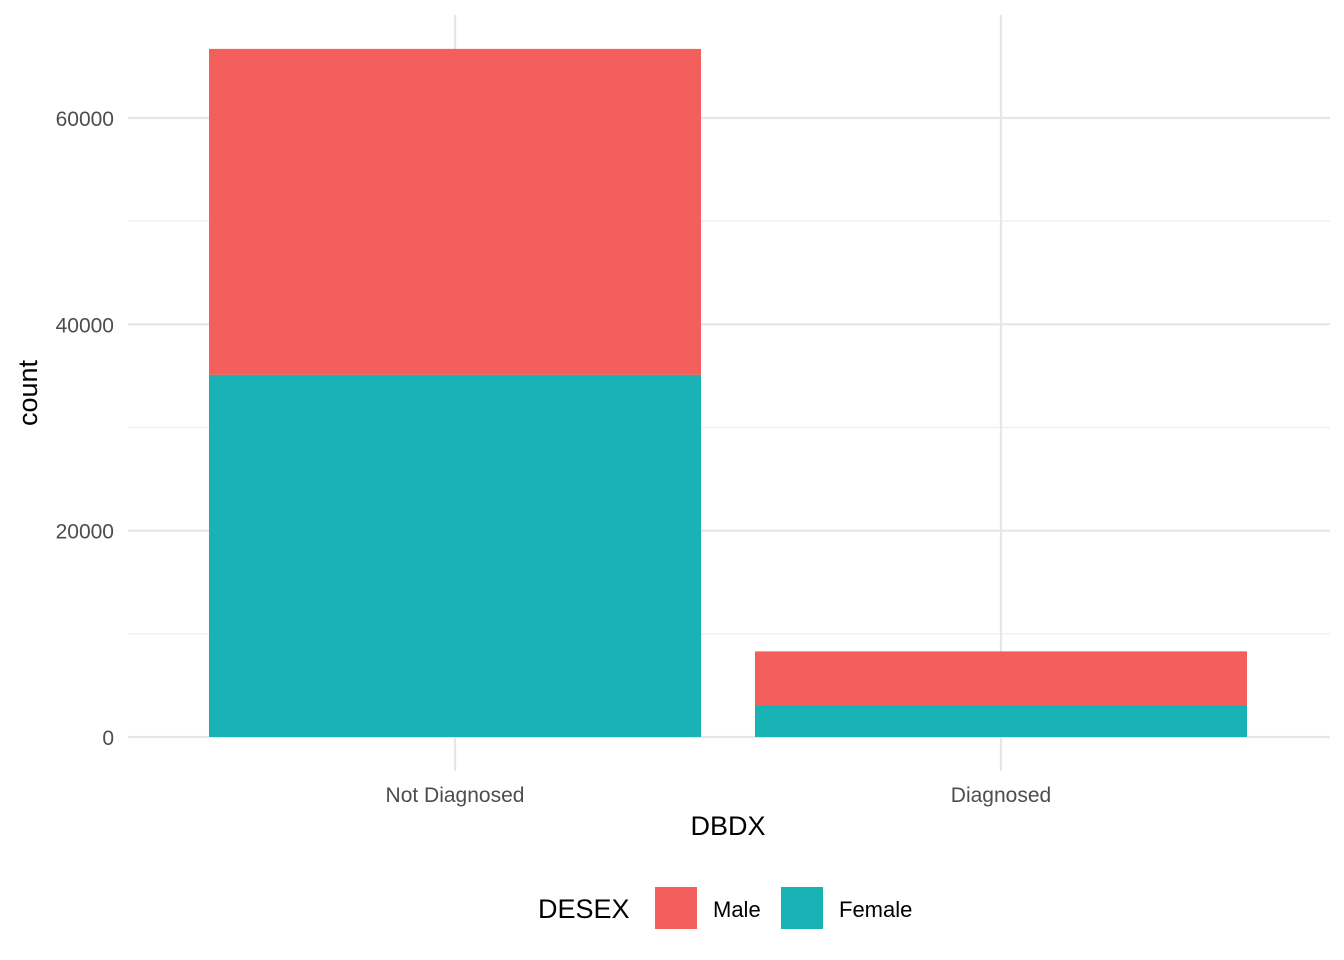 The height and width of the screenshot is (960, 1344). I want to click on y-axis-ticks: 0 20000 40000 60000, so click(85, 429).